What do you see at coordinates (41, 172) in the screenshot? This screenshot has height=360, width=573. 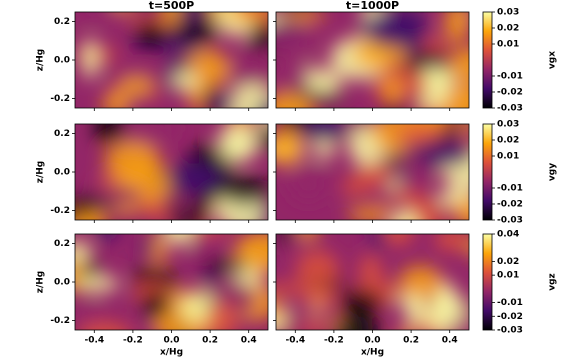 I see `y-axis-label: z/Hg` at bounding box center [41, 172].